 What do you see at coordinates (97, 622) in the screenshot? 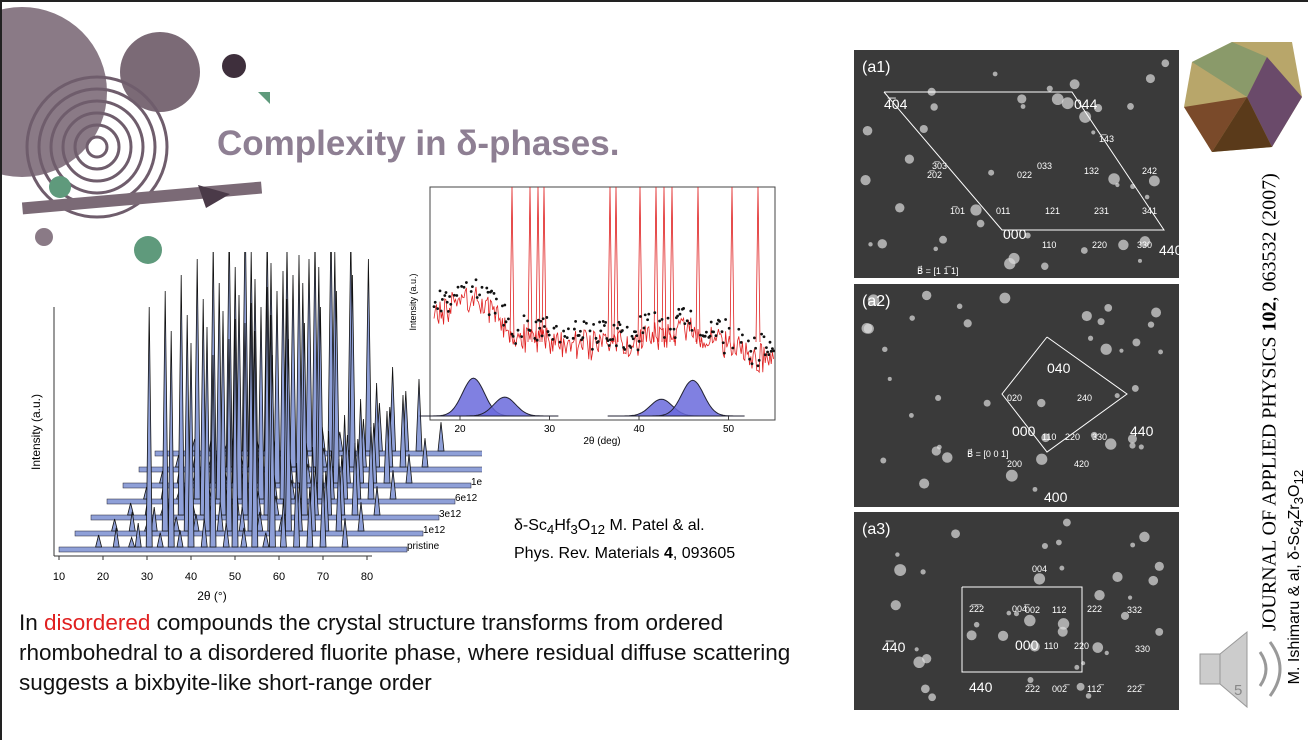
I see `highlight: disordered` at bounding box center [97, 622].